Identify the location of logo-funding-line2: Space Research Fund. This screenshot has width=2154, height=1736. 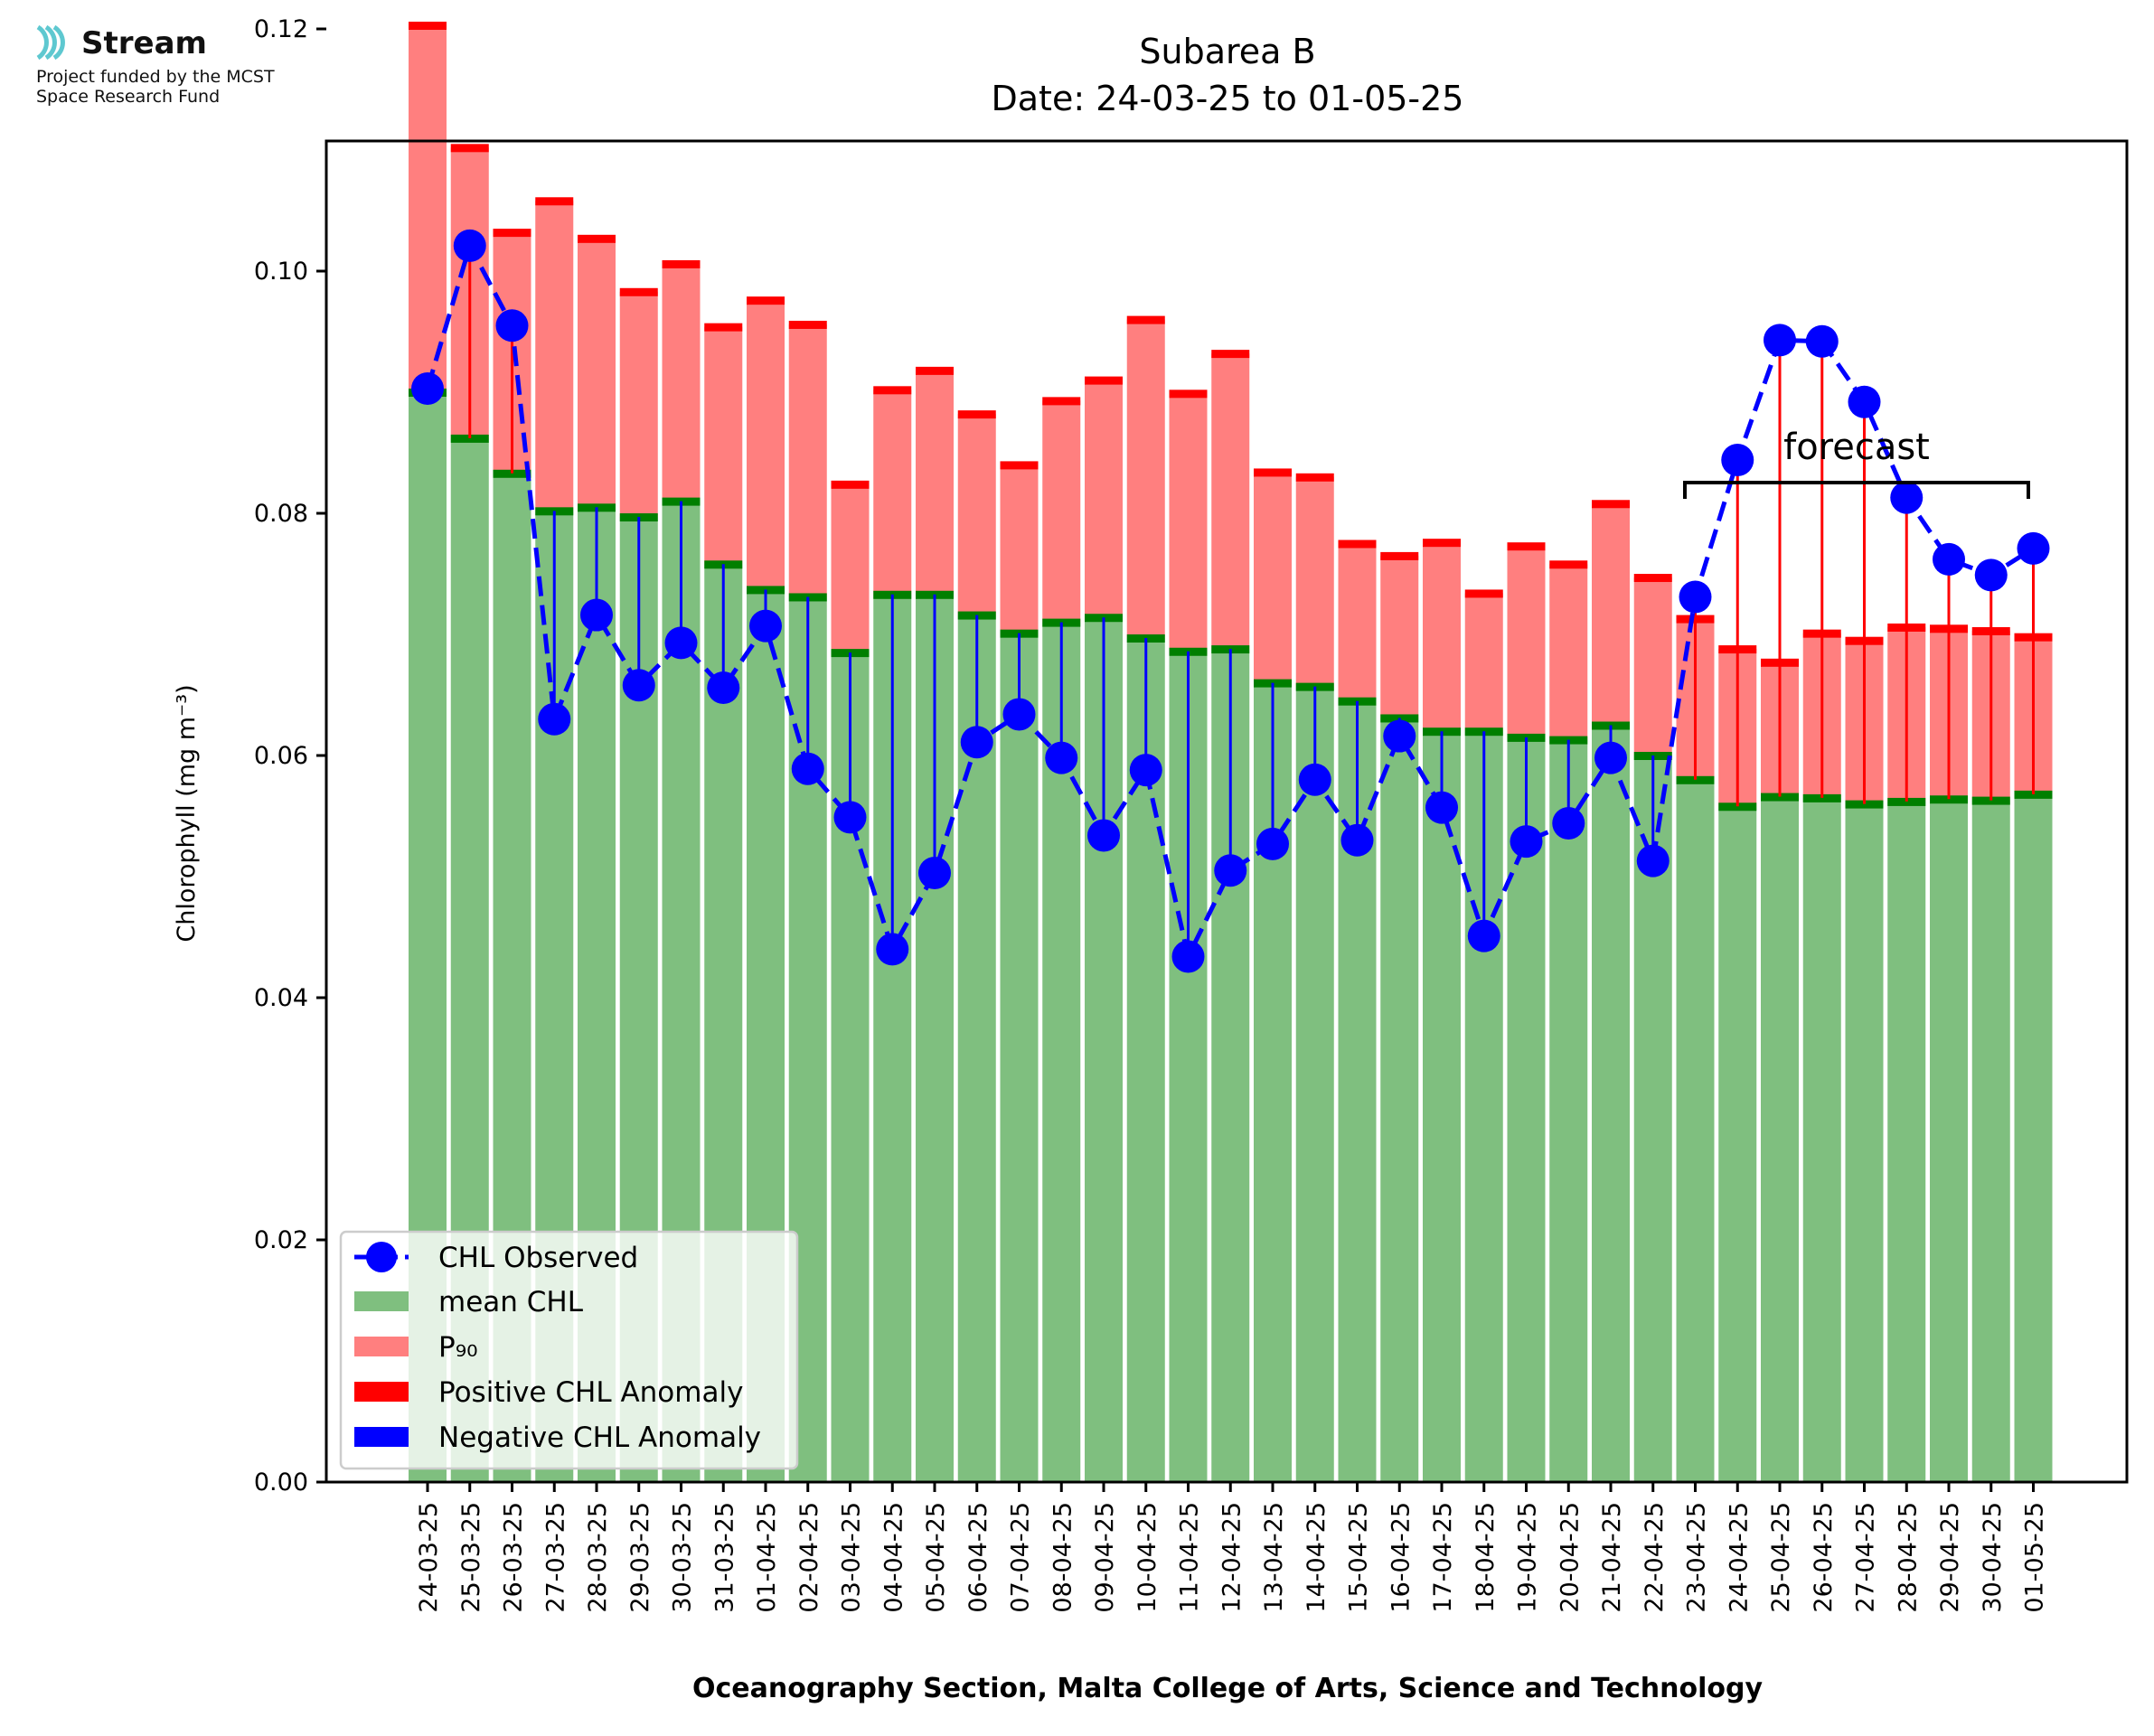
(128, 97).